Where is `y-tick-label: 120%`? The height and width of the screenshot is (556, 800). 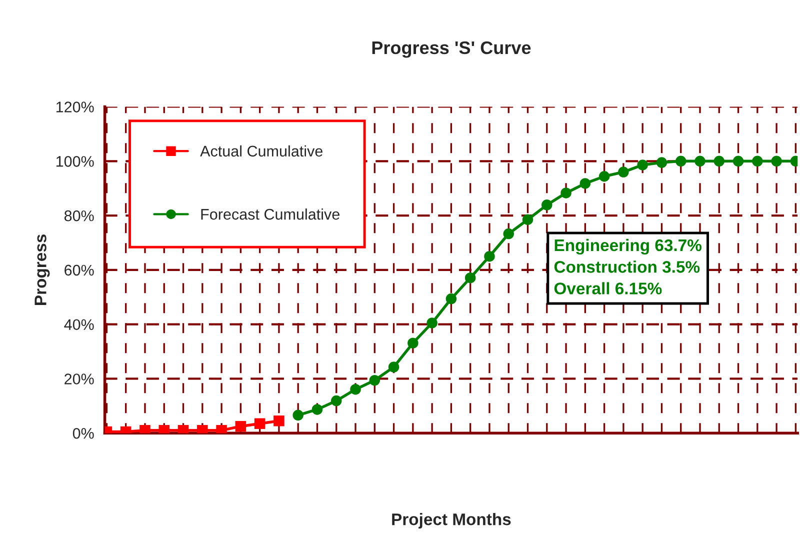
y-tick-label: 120% is located at coordinates (75, 107).